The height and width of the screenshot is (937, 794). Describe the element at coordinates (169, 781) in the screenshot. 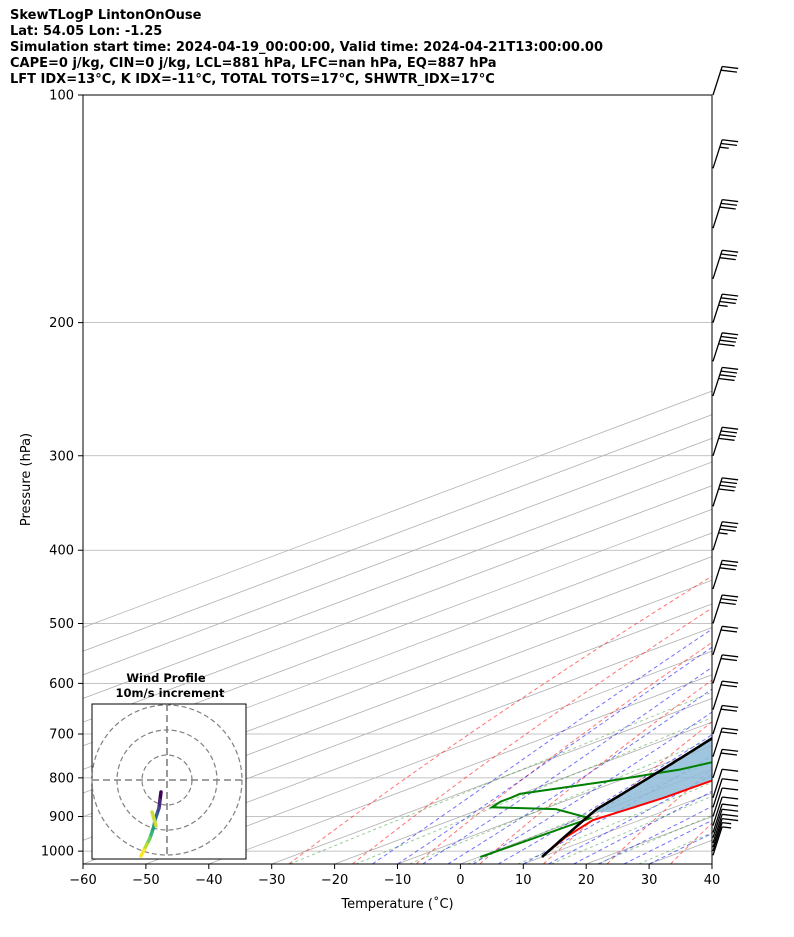

I see `inset-frame` at that location.